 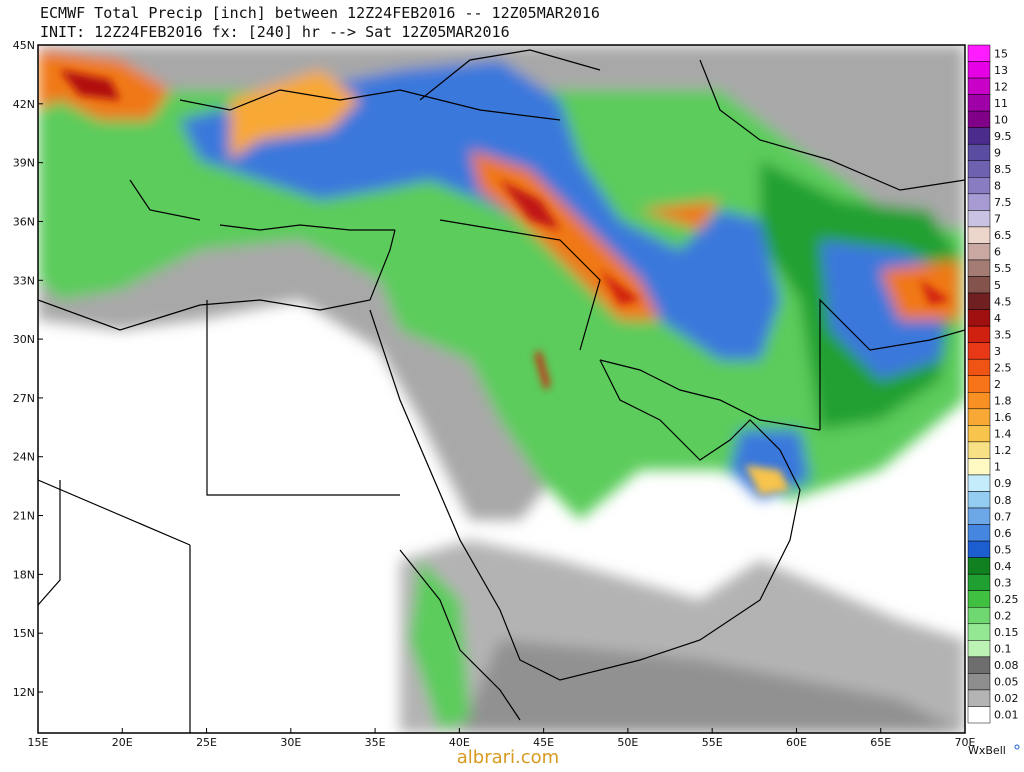 I want to click on brand-icon, so click(x=1017, y=747).